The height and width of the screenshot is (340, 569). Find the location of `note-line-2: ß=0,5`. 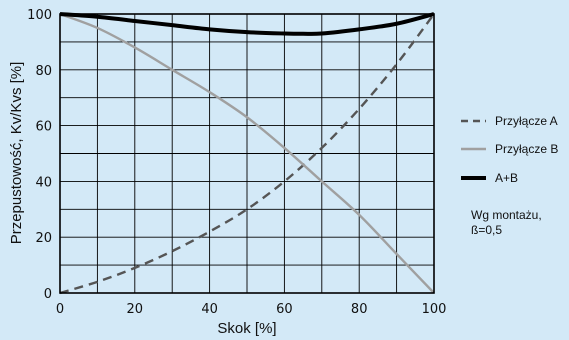

note-line-2: ß=0,5 is located at coordinates (486, 230).